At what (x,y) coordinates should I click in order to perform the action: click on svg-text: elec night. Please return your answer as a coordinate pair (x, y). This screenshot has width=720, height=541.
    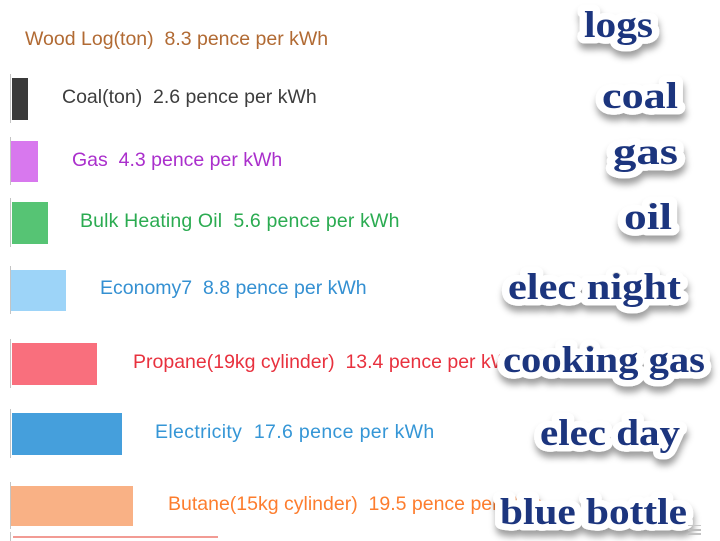
    Looking at the image, I should click on (594, 286).